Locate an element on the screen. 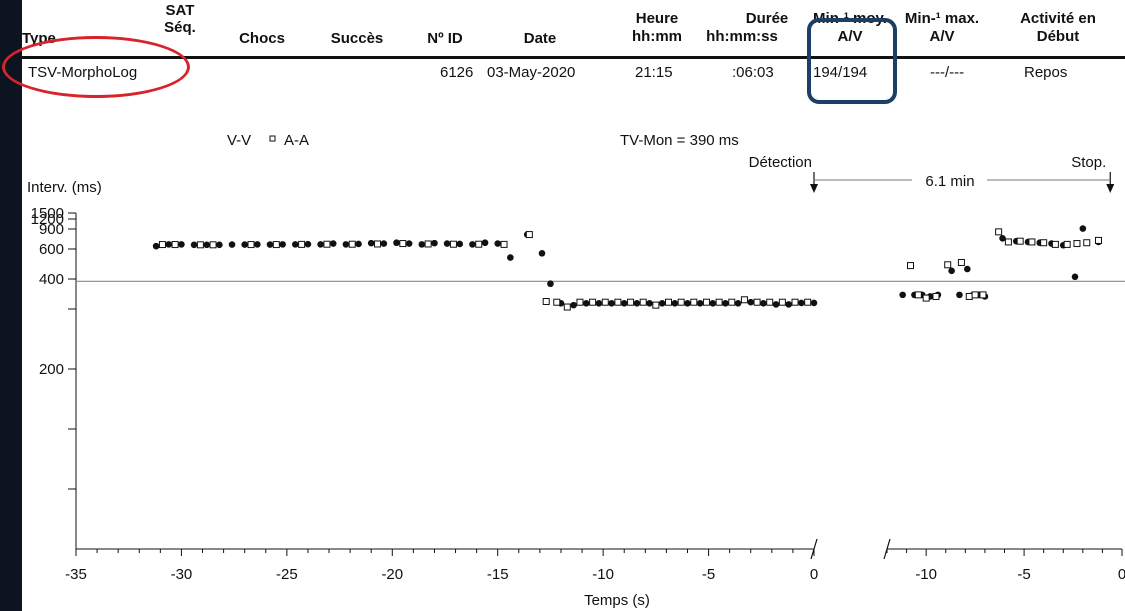 The width and height of the screenshot is (1125, 611). x-tick-label: -25 is located at coordinates (287, 574).